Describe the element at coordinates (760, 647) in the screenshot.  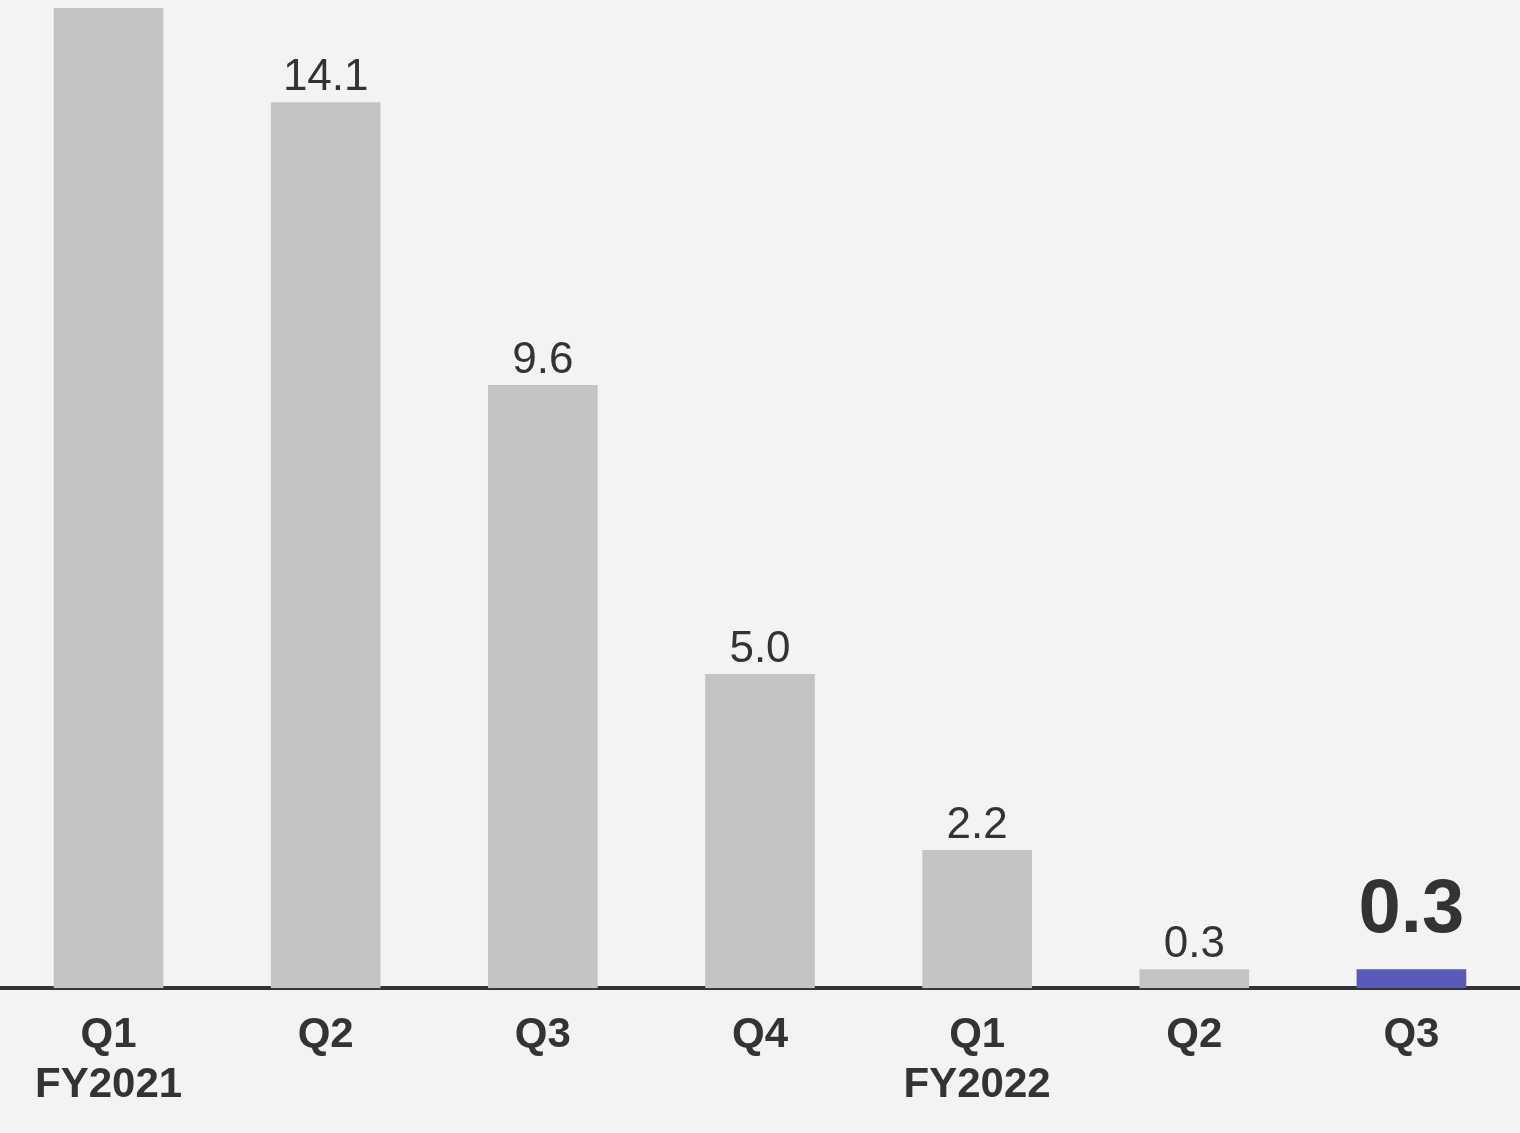
I see `data-label: 5.0` at that location.